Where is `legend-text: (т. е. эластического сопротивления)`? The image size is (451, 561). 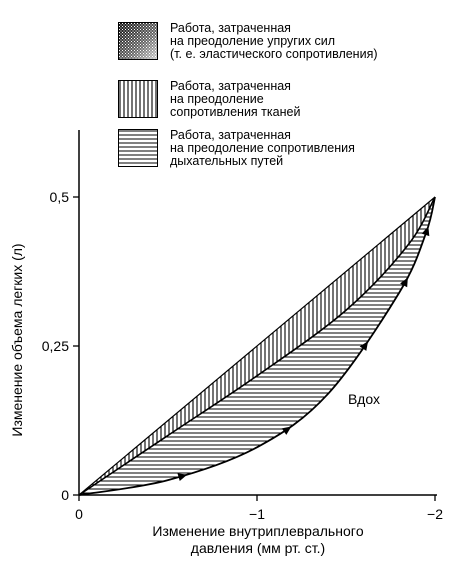
legend-text: (т. е. эластического сопротивления) is located at coordinates (274, 54).